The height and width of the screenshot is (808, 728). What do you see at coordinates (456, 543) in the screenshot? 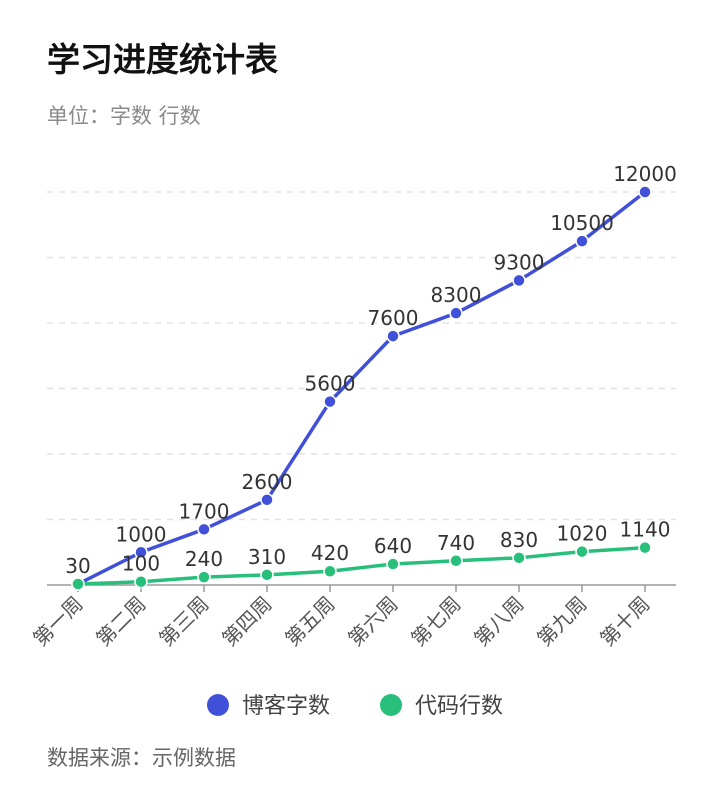
I see `data-label: 740` at bounding box center [456, 543].